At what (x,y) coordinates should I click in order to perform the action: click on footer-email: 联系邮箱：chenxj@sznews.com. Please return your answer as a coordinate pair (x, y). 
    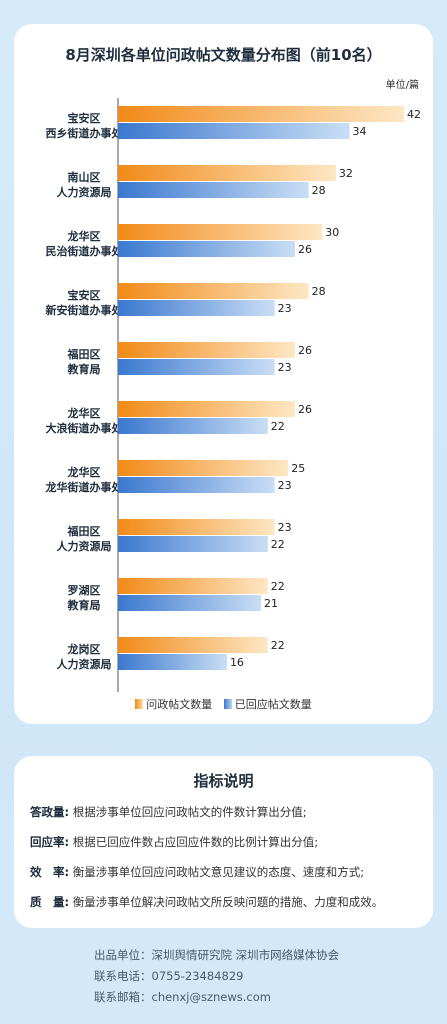
    Looking at the image, I should click on (182, 997).